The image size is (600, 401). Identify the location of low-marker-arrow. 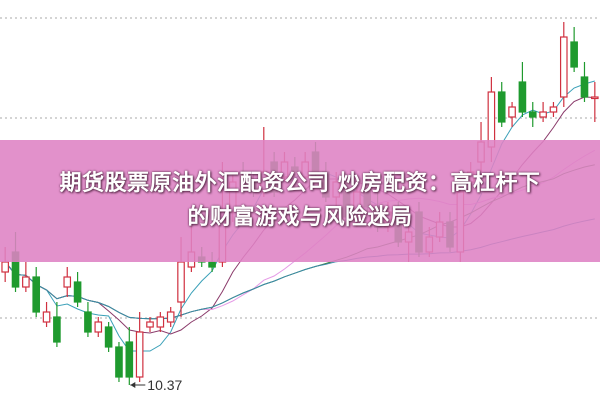
(133, 385).